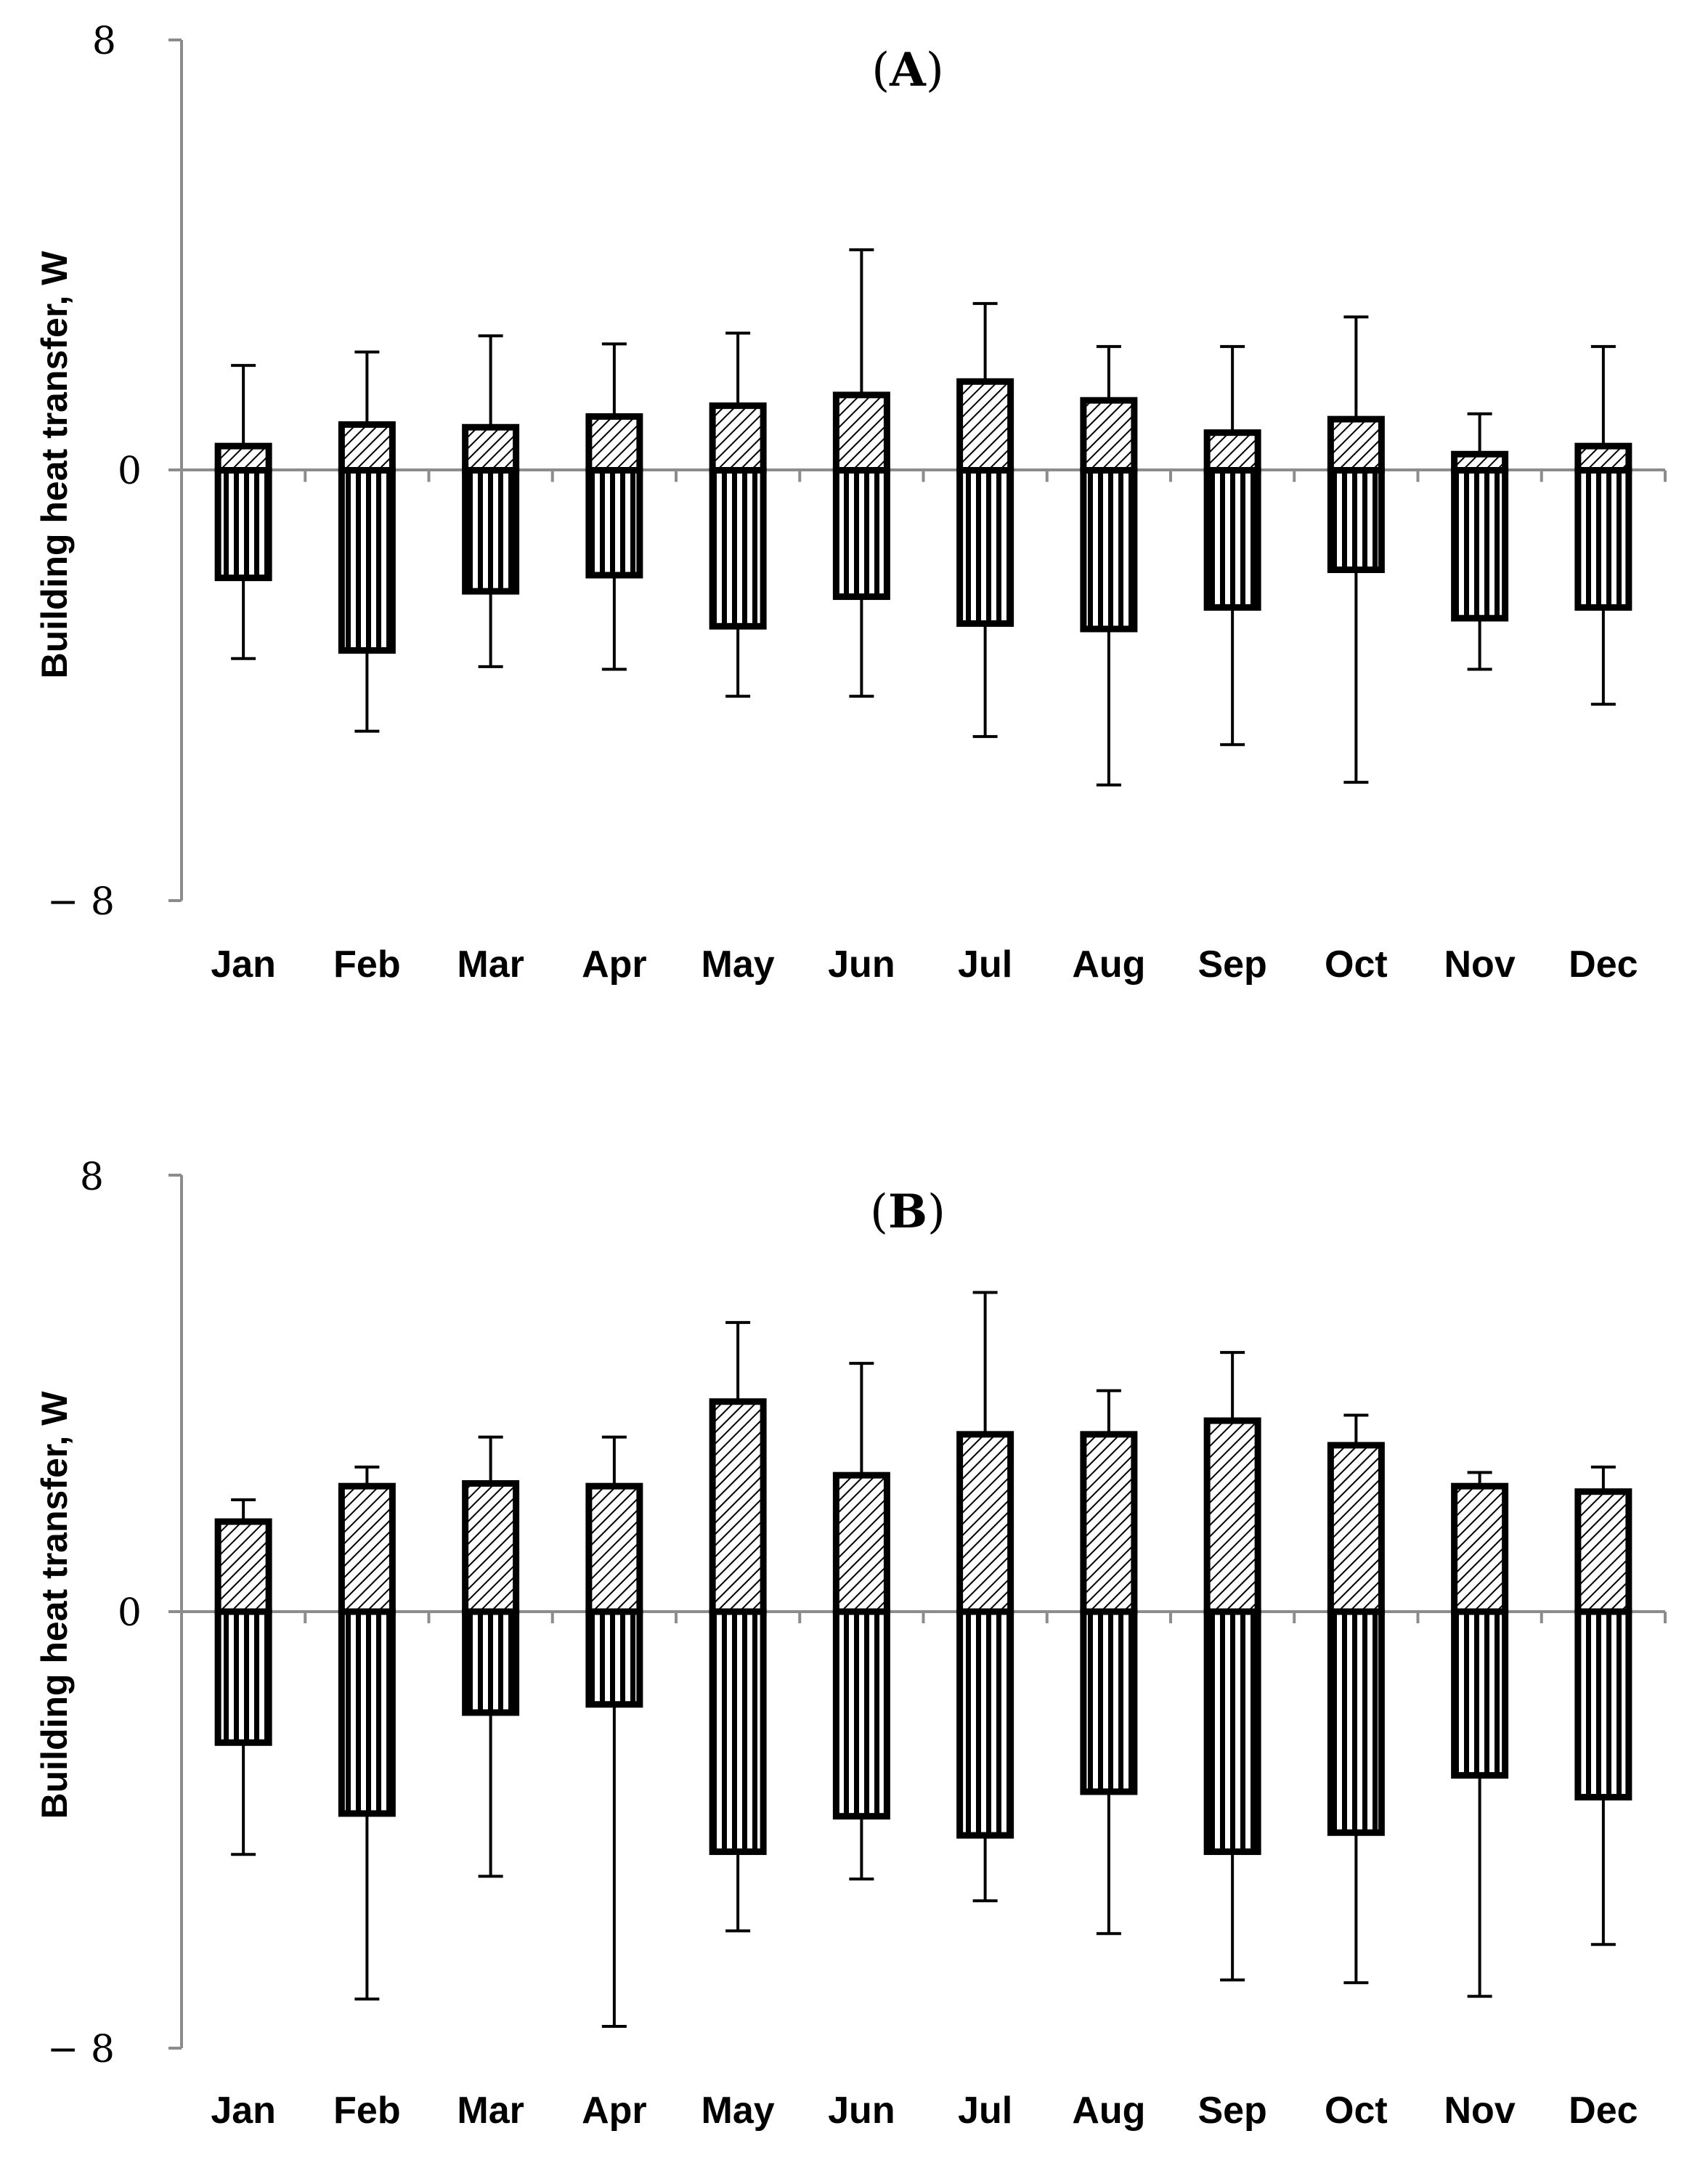 This screenshot has height=2160, width=1708. What do you see at coordinates (907, 70) in the screenshot?
I see `panel-label: (A)` at bounding box center [907, 70].